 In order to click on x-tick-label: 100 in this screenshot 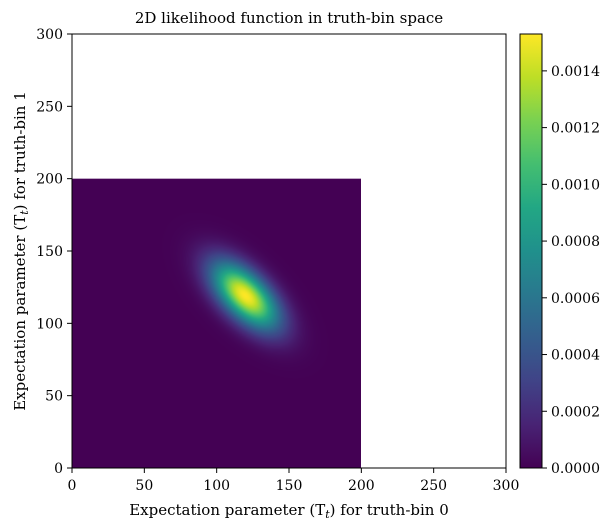, I will do `click(216, 486)`.